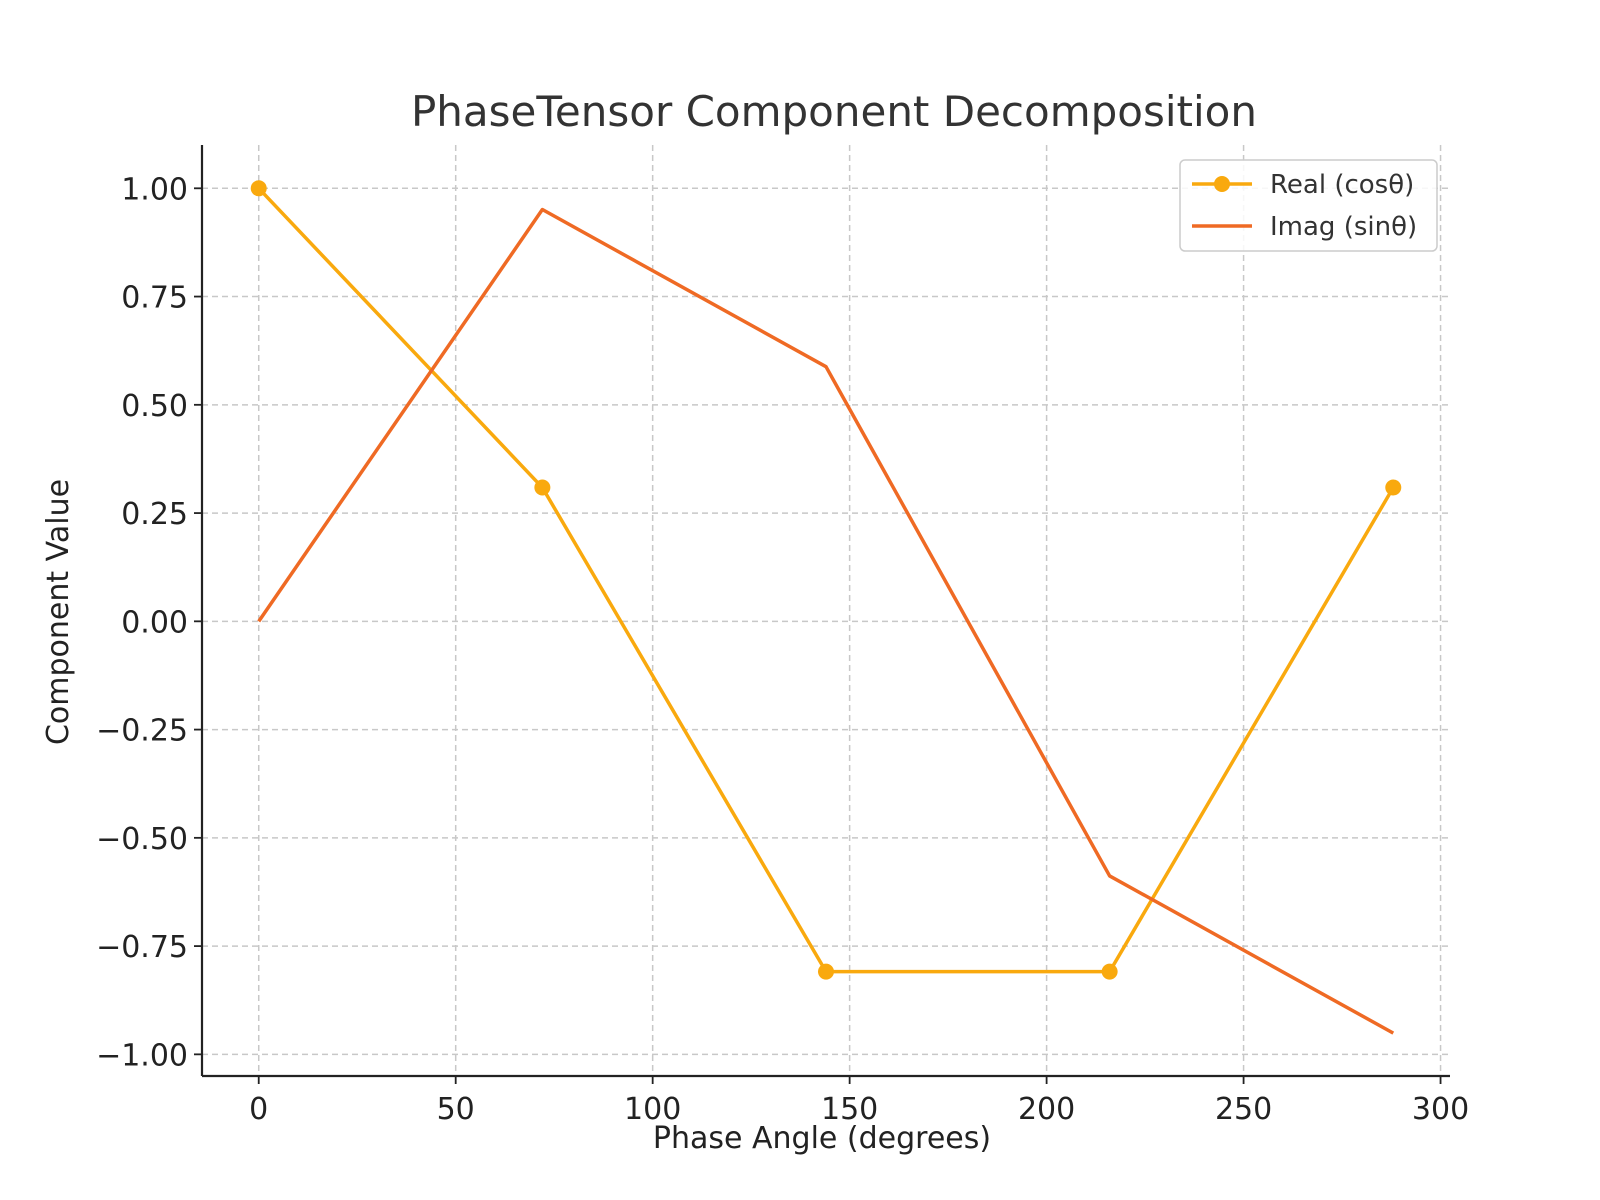  Describe the element at coordinates (1342, 185) in the screenshot. I see `legend-label: Real (cosθ)` at that location.